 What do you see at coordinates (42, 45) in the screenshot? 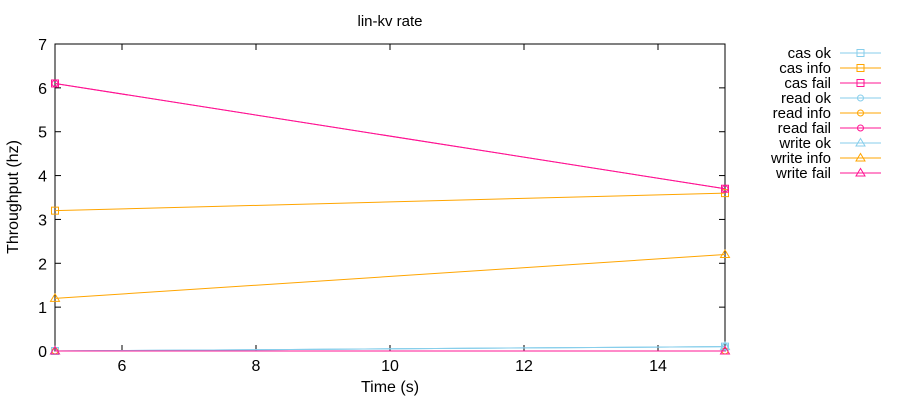
I see `y-tick-label: 7` at bounding box center [42, 45].